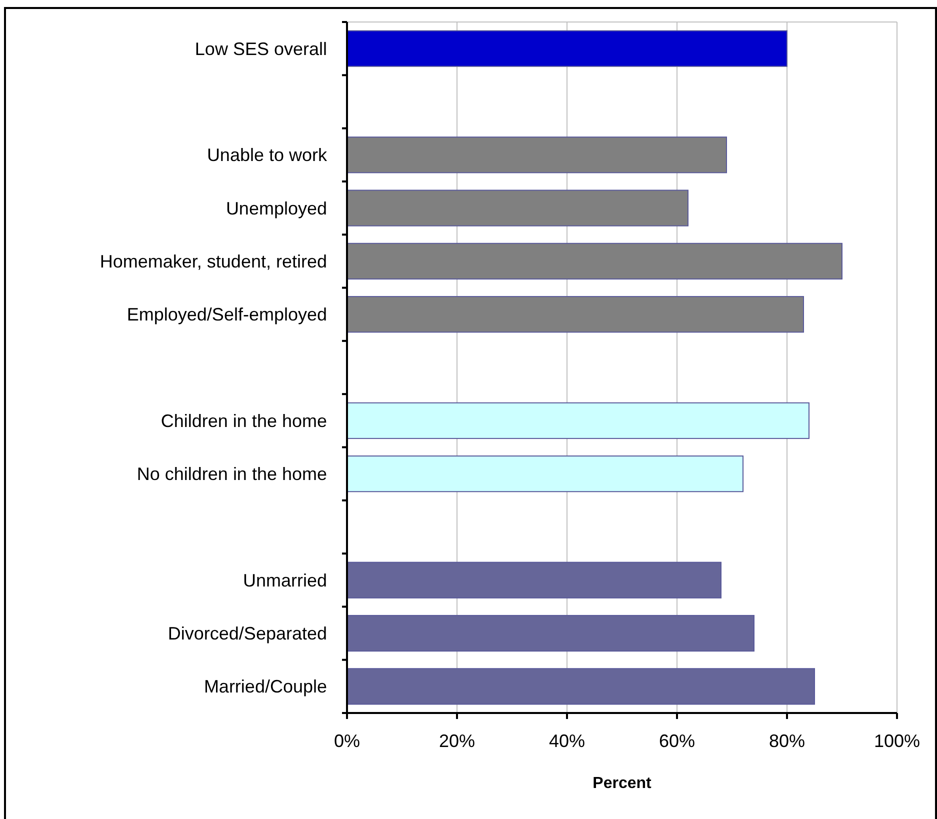 This screenshot has width=937, height=819. Describe the element at coordinates (622, 783) in the screenshot. I see `x-axis-title: Percent` at that location.